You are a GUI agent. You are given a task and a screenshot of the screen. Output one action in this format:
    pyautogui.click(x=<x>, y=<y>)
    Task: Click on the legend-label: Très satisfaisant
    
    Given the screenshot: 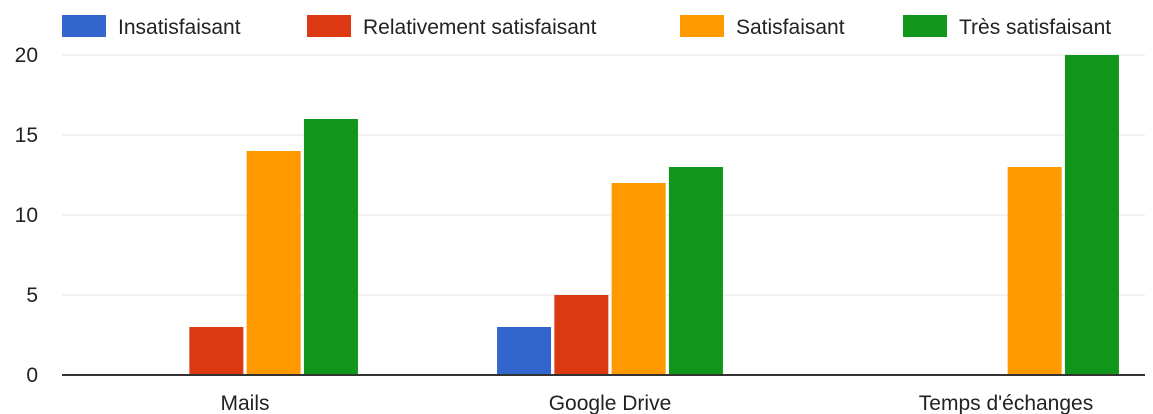 What is the action you would take?
    pyautogui.click(x=1035, y=27)
    